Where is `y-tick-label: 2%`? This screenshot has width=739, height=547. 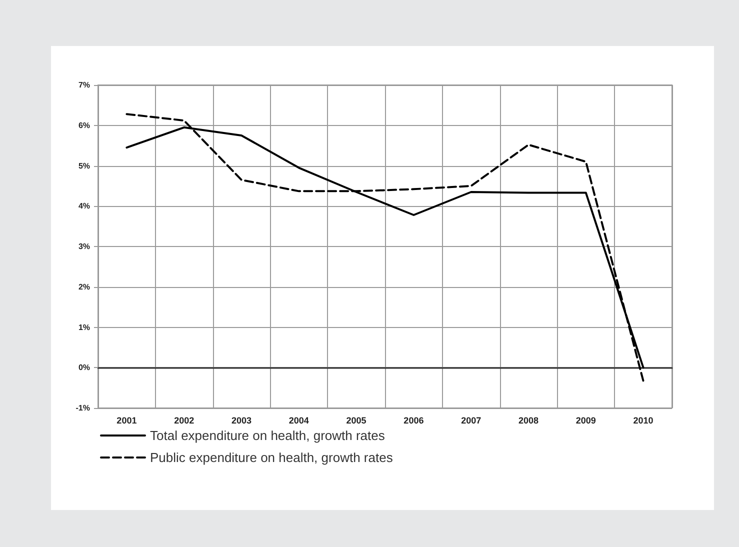
y-tick-label: 2% is located at coordinates (84, 287).